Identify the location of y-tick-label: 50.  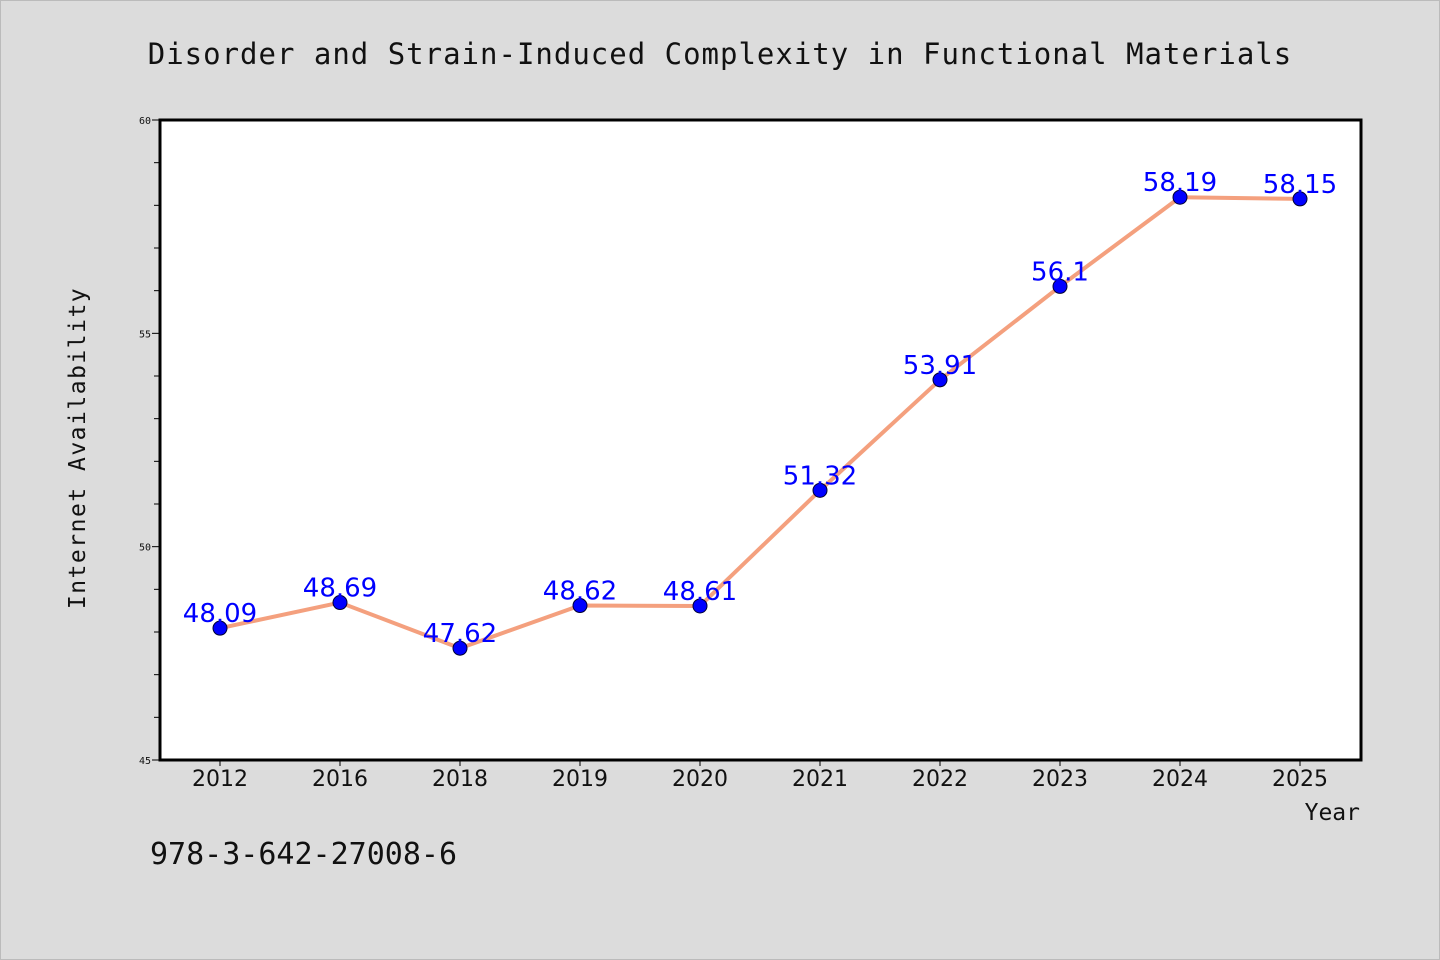
(145, 548).